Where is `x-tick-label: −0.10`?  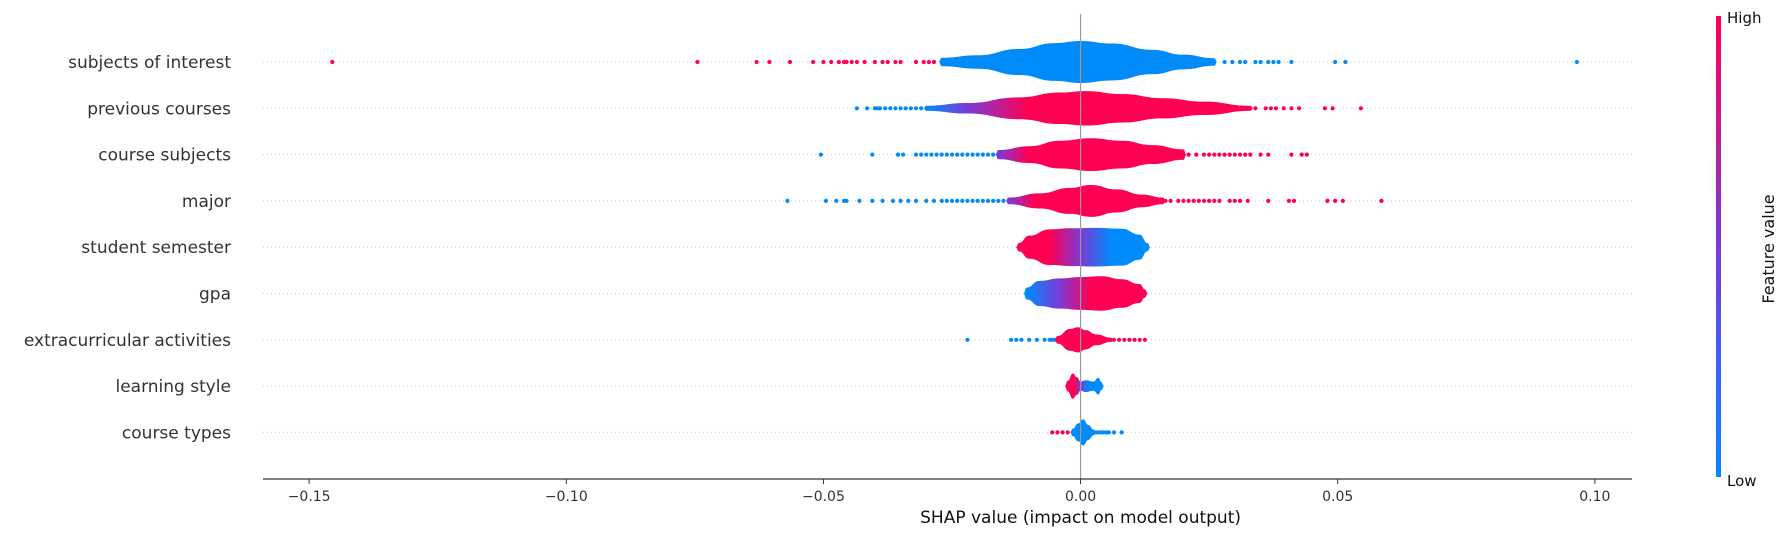
x-tick-label: −0.10 is located at coordinates (566, 497).